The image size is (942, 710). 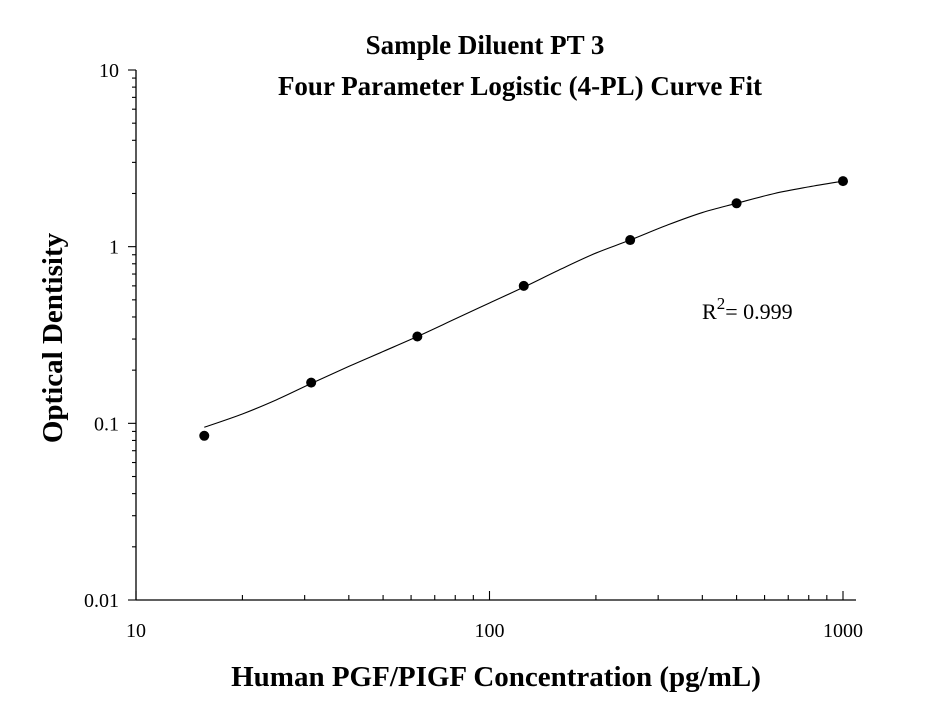 What do you see at coordinates (721, 303) in the screenshot?
I see `r-squared-superscript: 2` at bounding box center [721, 303].